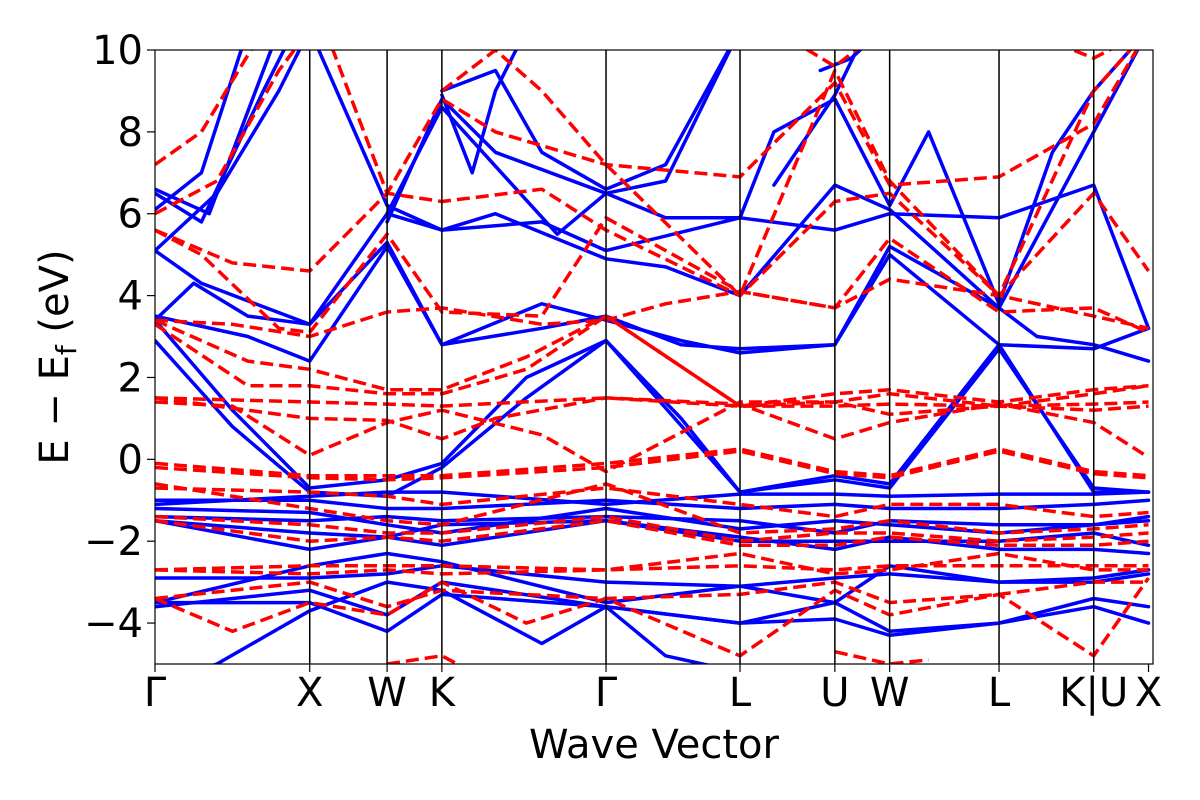  Describe the element at coordinates (119, 337) in the screenshot. I see `y-axis: −4 −2 0 2 4 6 8 10` at that location.